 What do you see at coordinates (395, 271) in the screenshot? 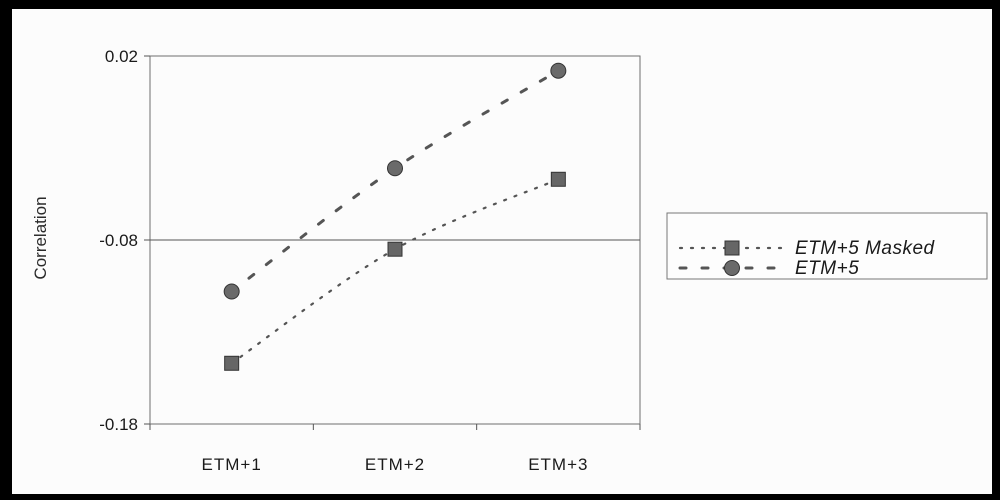
I see `series-line-masked` at bounding box center [395, 271].